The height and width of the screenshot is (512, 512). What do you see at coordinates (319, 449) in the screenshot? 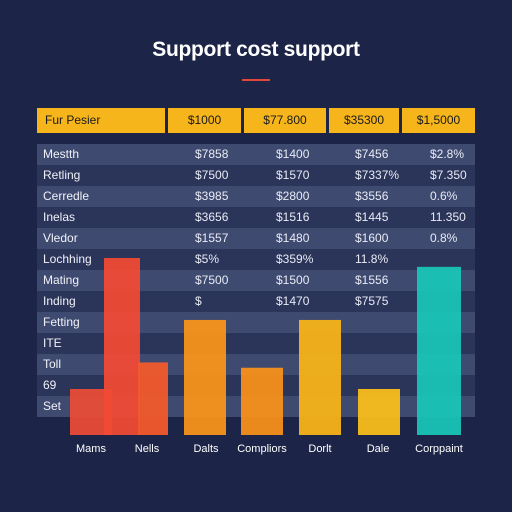
I see `x-tick-label: Dorlt` at bounding box center [319, 449].